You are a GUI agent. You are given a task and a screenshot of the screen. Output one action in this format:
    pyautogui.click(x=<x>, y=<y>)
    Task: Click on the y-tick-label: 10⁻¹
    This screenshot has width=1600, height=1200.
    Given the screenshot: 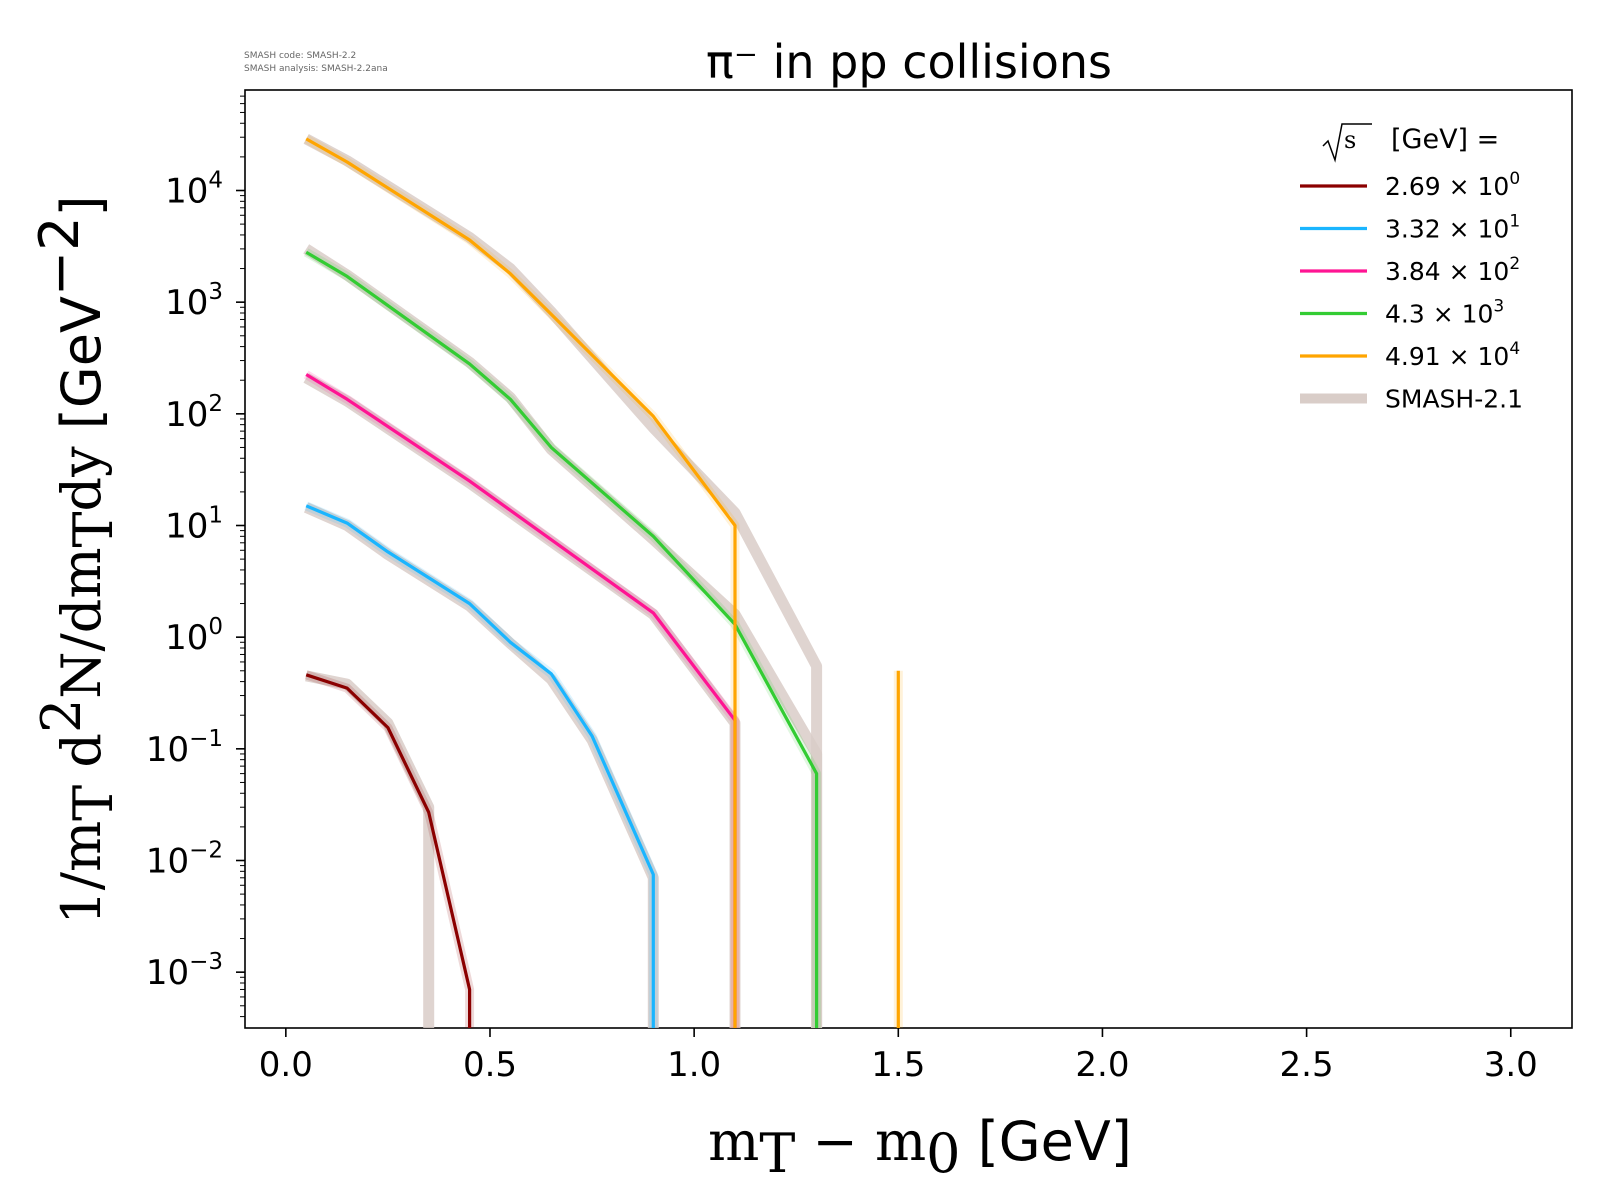 What is the action you would take?
    pyautogui.click(x=184, y=748)
    